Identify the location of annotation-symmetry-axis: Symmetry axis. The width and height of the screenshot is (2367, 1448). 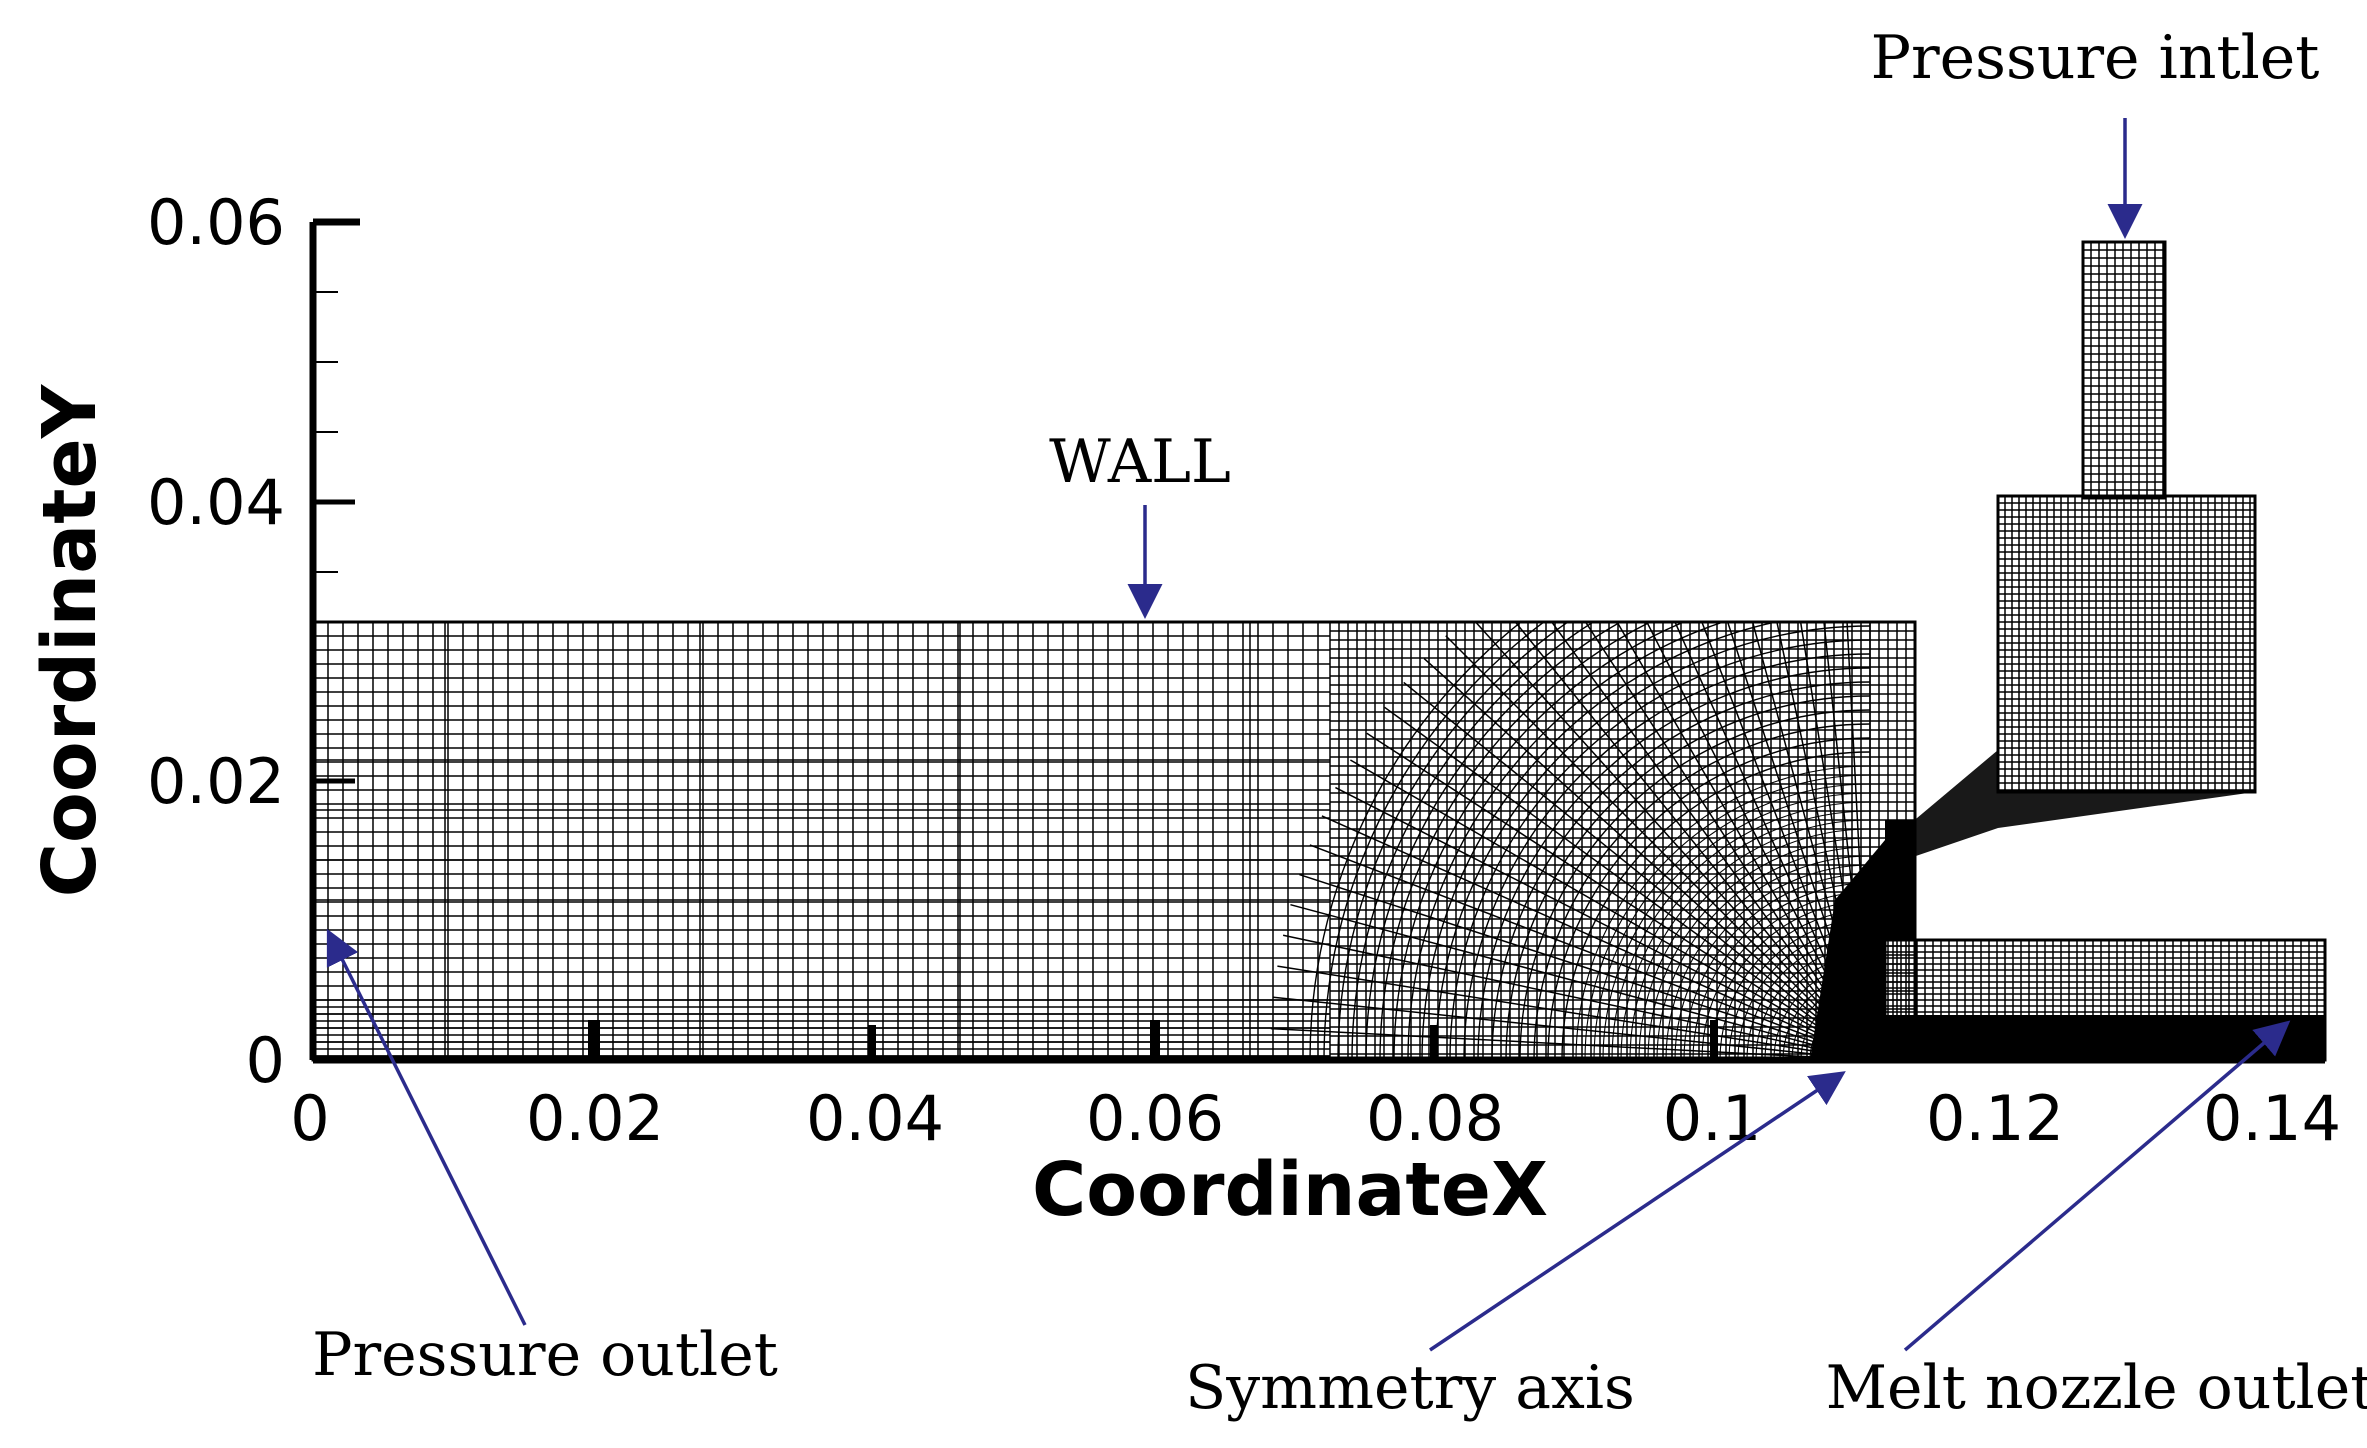
(1515, 1247).